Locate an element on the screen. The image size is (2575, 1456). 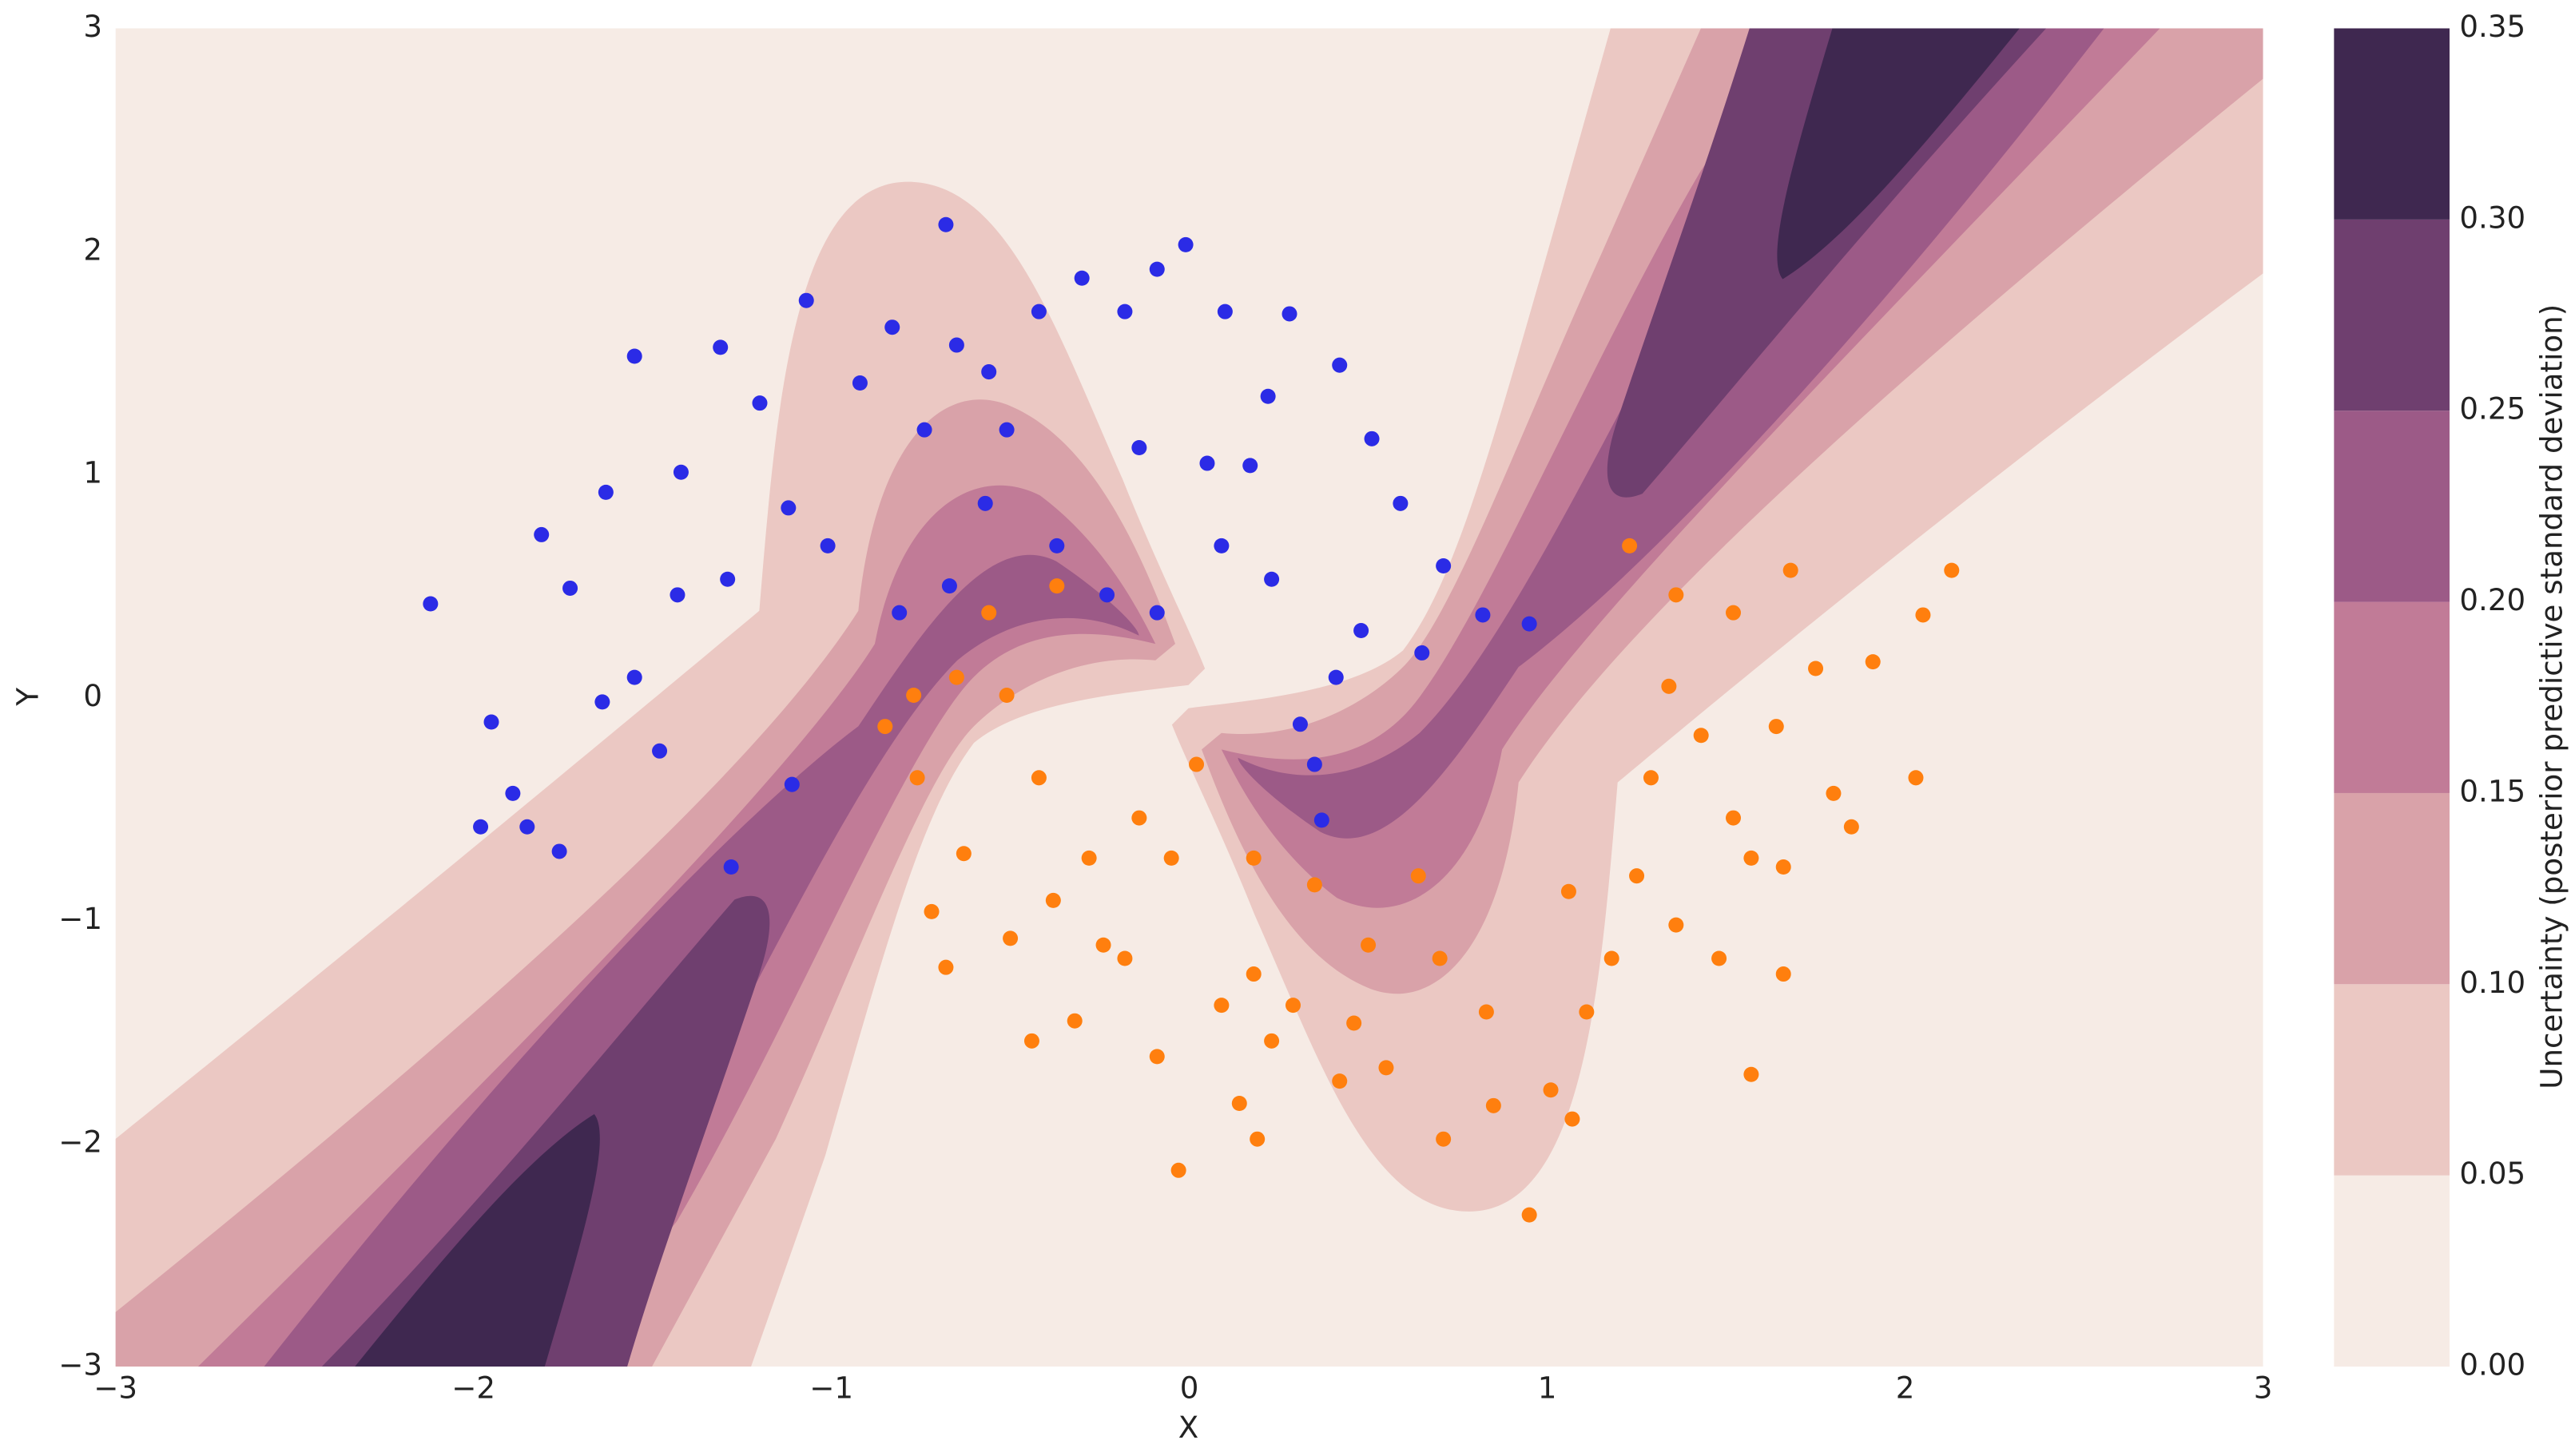
y-axis-label: Y is located at coordinates (28, 697).